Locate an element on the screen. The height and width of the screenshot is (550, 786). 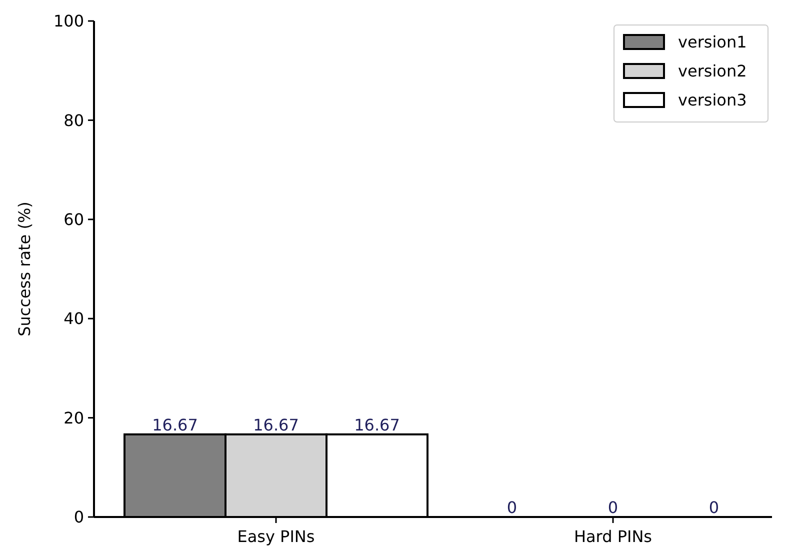
x-tick-label: Hard PINs is located at coordinates (613, 536).